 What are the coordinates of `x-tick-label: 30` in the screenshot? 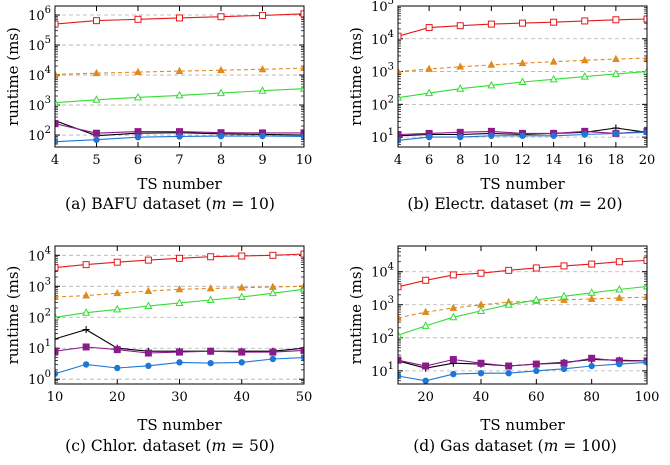 It's located at (179, 397).